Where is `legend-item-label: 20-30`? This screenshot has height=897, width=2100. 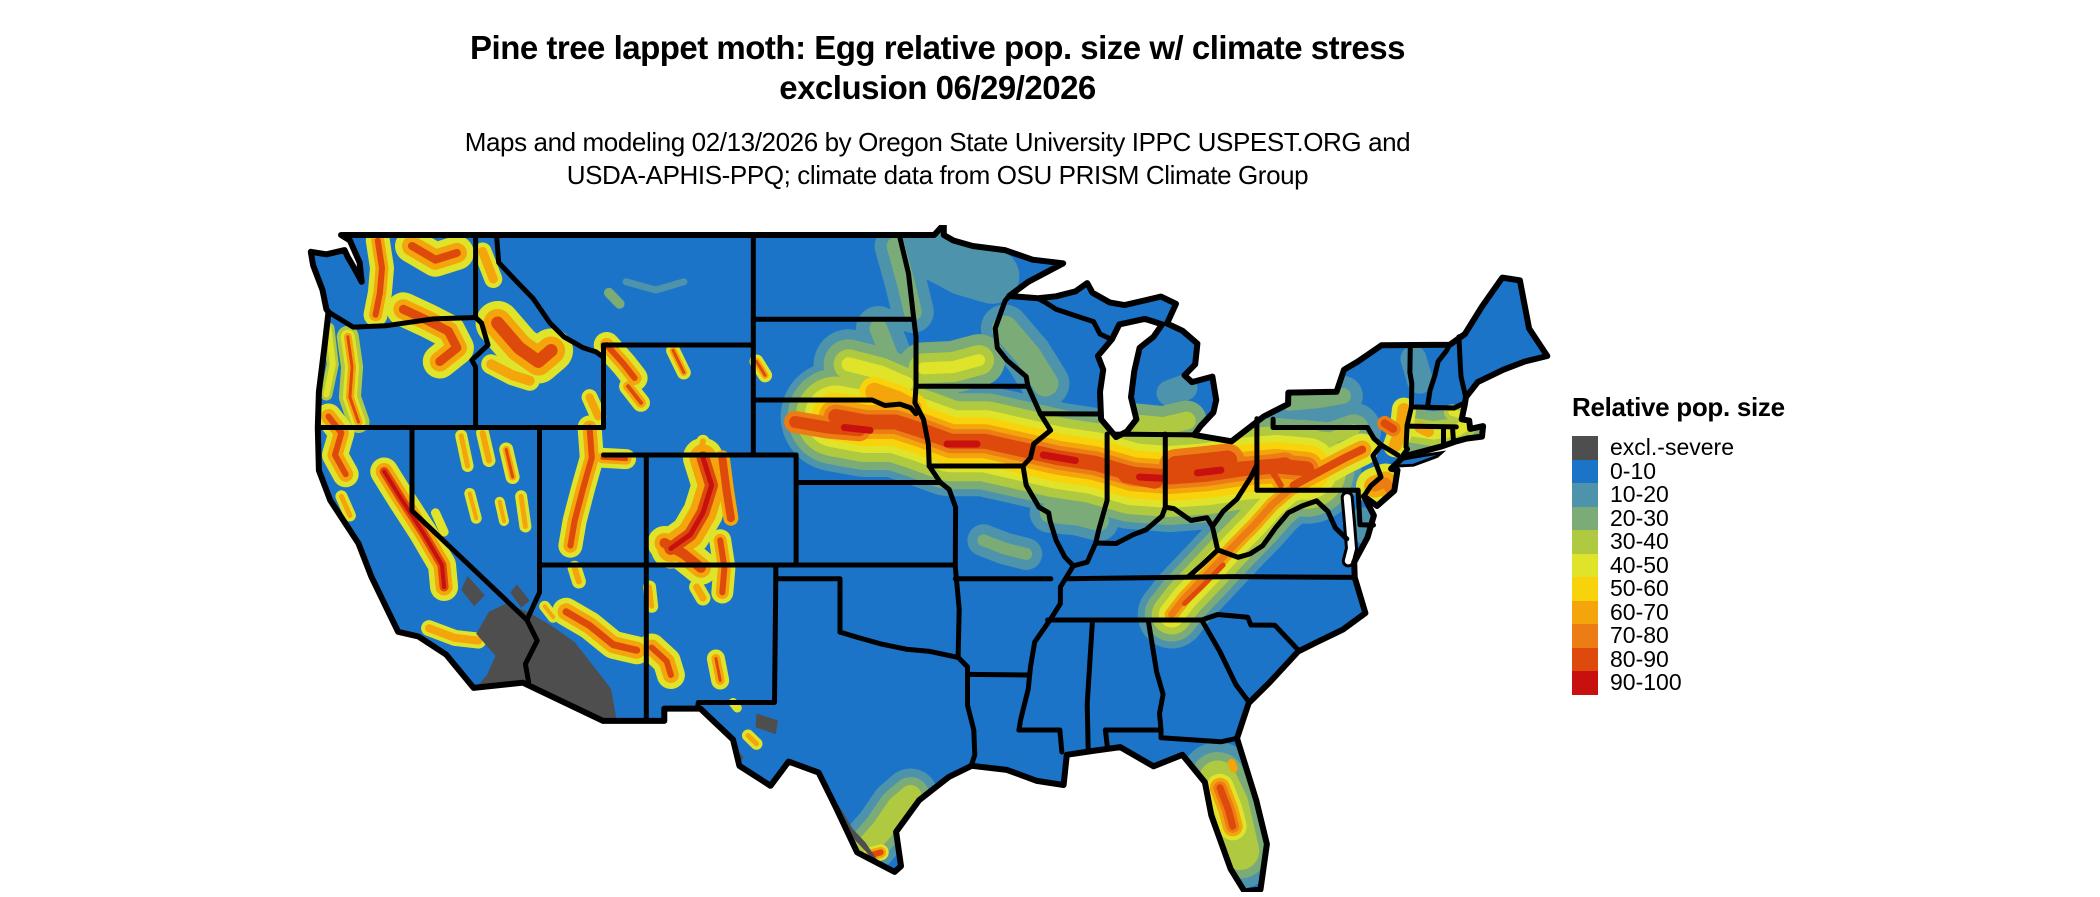
legend-item-label: 20-30 is located at coordinates (1639, 517).